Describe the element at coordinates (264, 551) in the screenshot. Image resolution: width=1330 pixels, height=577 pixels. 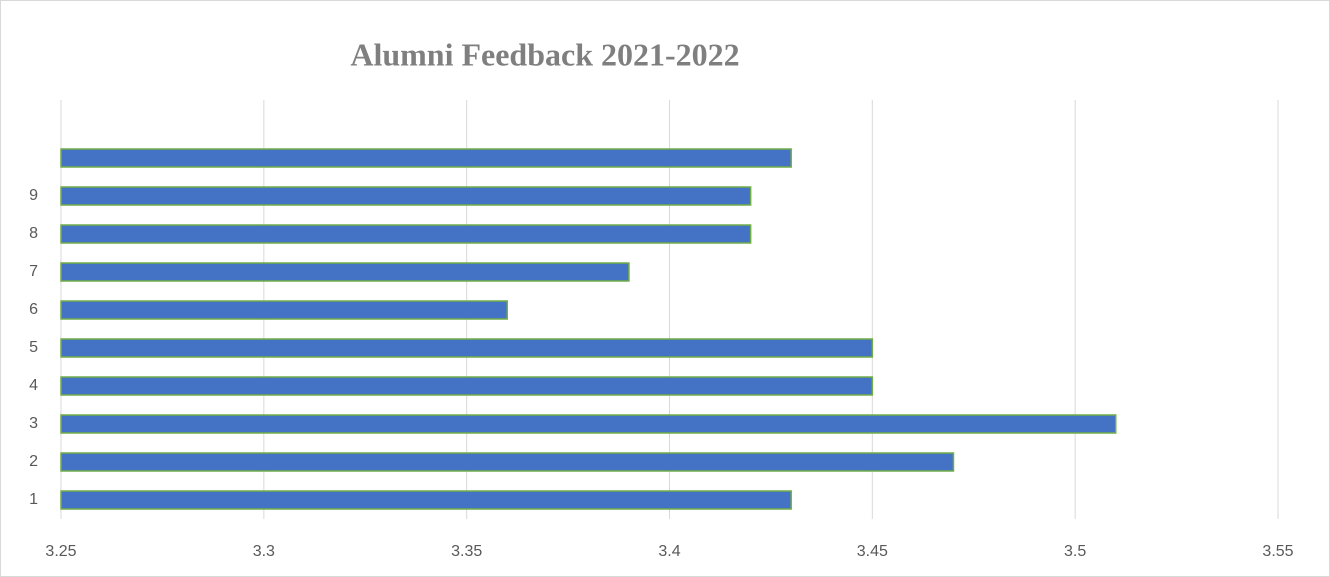
I see `x-tick-label: 3.3` at that location.